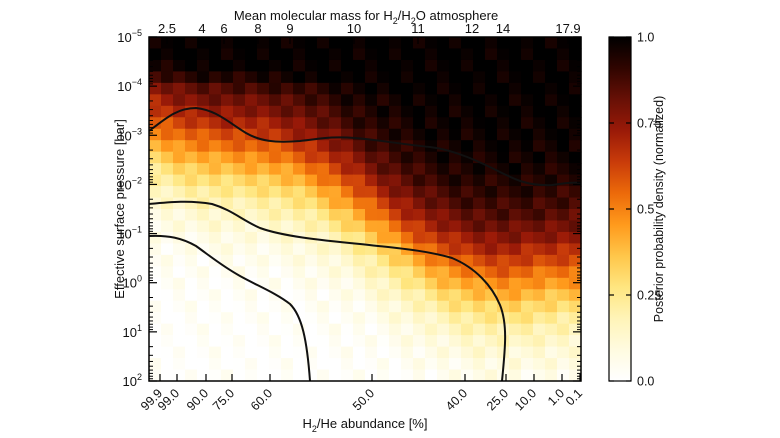 Image resolution: width=780 pixels, height=438 pixels. Describe the element at coordinates (197, 399) in the screenshot. I see `x-tick-label: 90.0` at that location.